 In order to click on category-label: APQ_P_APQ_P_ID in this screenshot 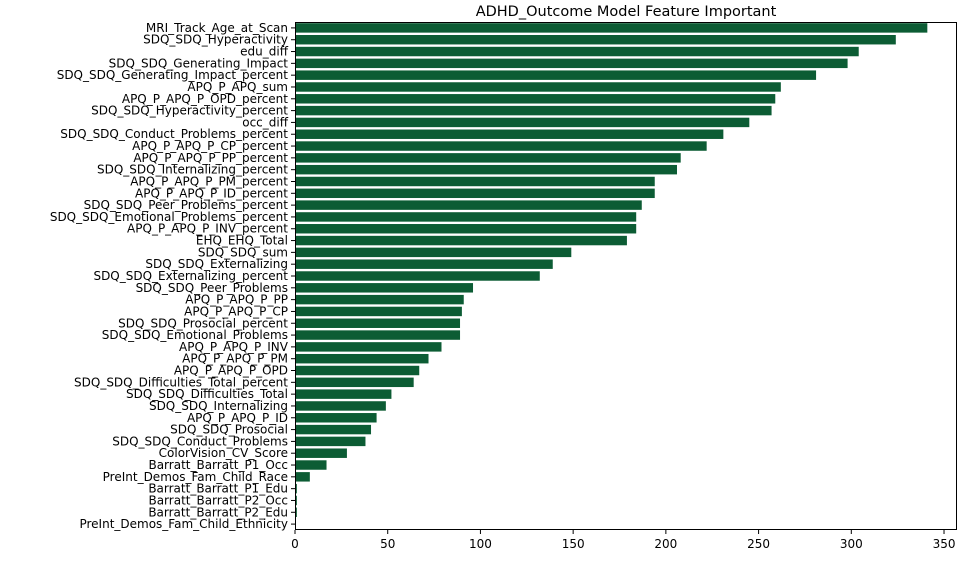, I will do `click(237, 418)`.